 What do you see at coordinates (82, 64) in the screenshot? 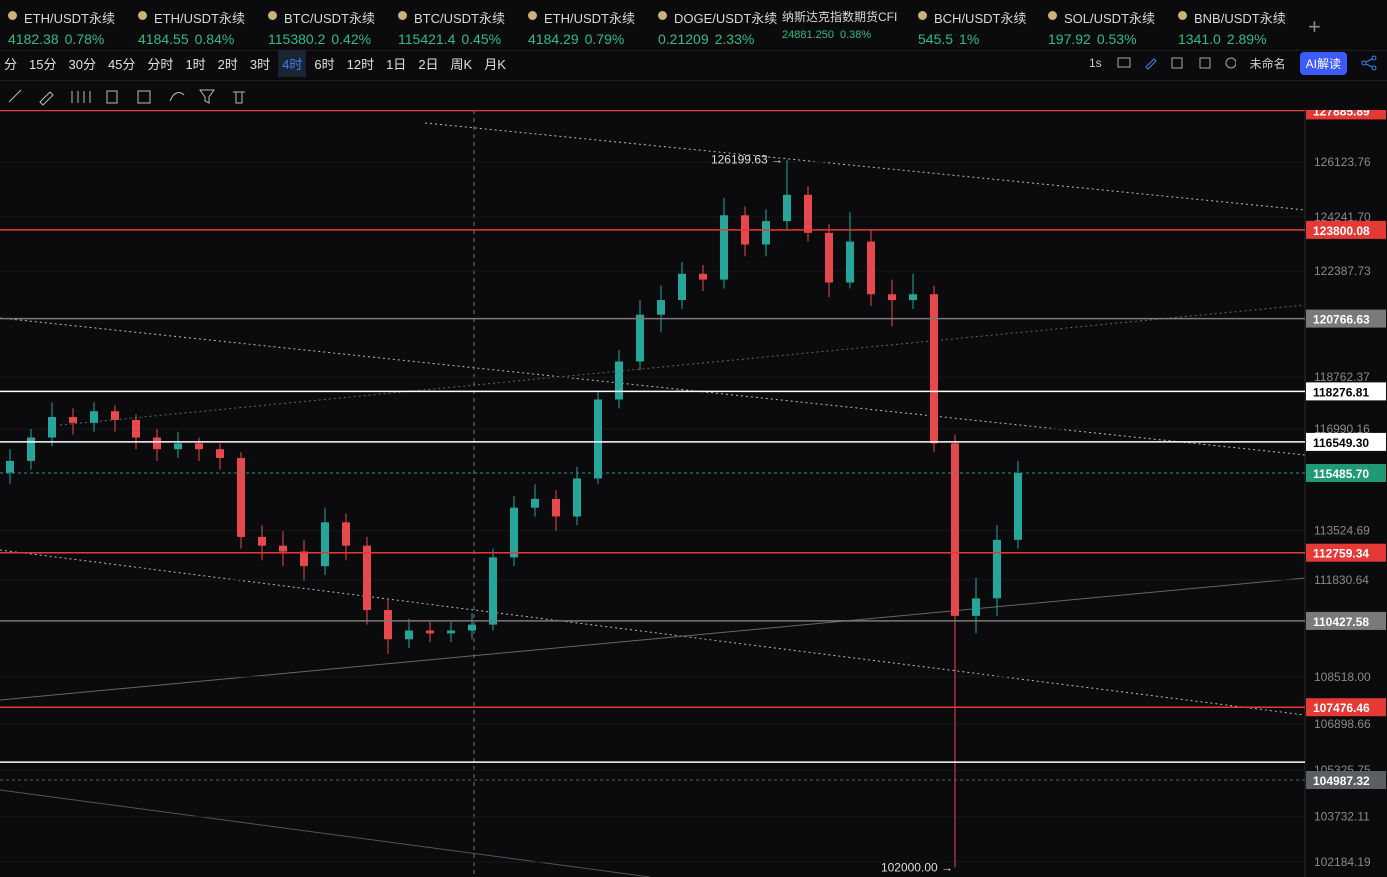
I see `timeframe: 30分` at bounding box center [82, 64].